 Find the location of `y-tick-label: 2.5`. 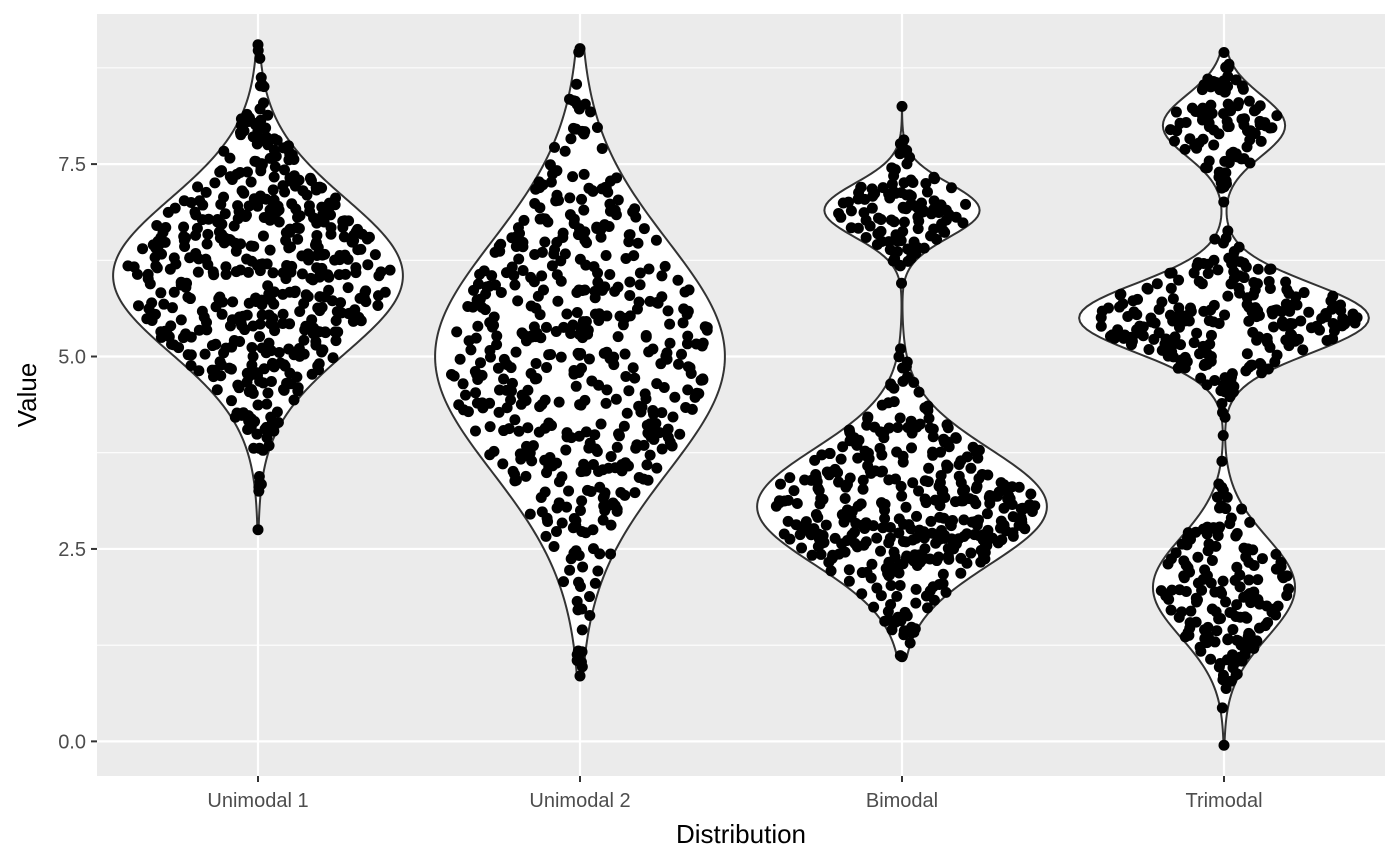

y-tick-label: 2.5 is located at coordinates (72, 550).